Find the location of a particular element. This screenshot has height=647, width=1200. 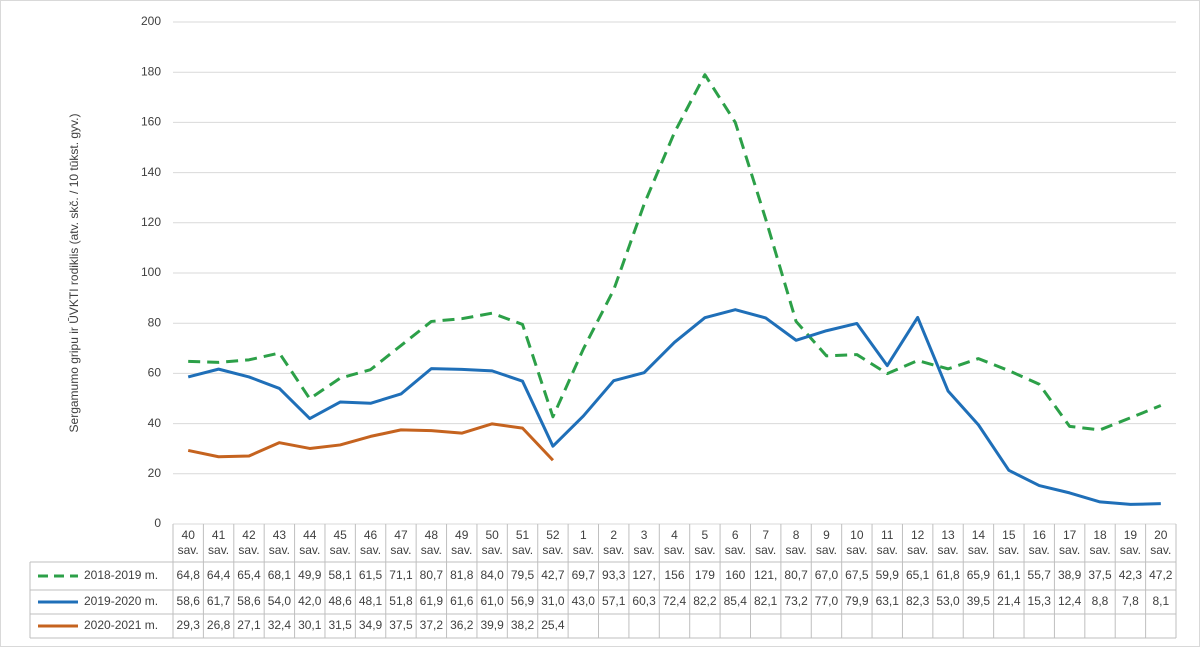

y-tick-label: 120 is located at coordinates (151, 222).